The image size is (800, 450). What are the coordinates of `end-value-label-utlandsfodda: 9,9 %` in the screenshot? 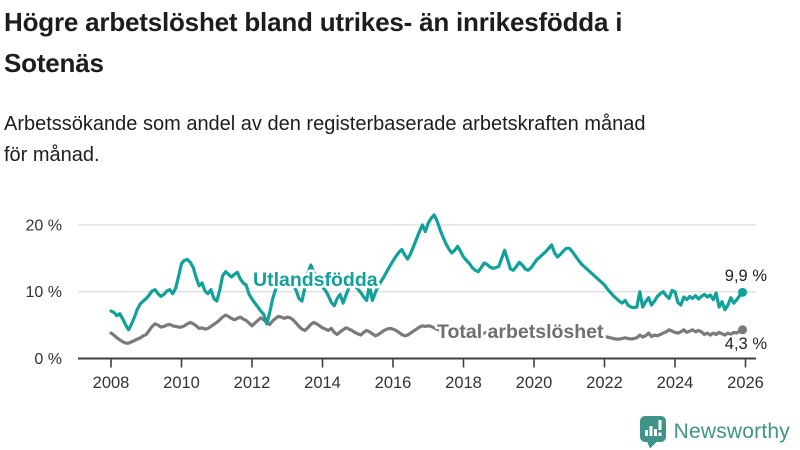 It's located at (746, 276).